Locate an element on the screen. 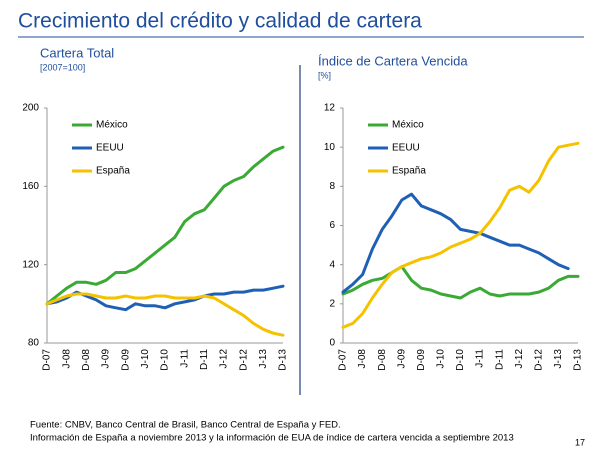  y-tick-label: 12 is located at coordinates (330, 108).